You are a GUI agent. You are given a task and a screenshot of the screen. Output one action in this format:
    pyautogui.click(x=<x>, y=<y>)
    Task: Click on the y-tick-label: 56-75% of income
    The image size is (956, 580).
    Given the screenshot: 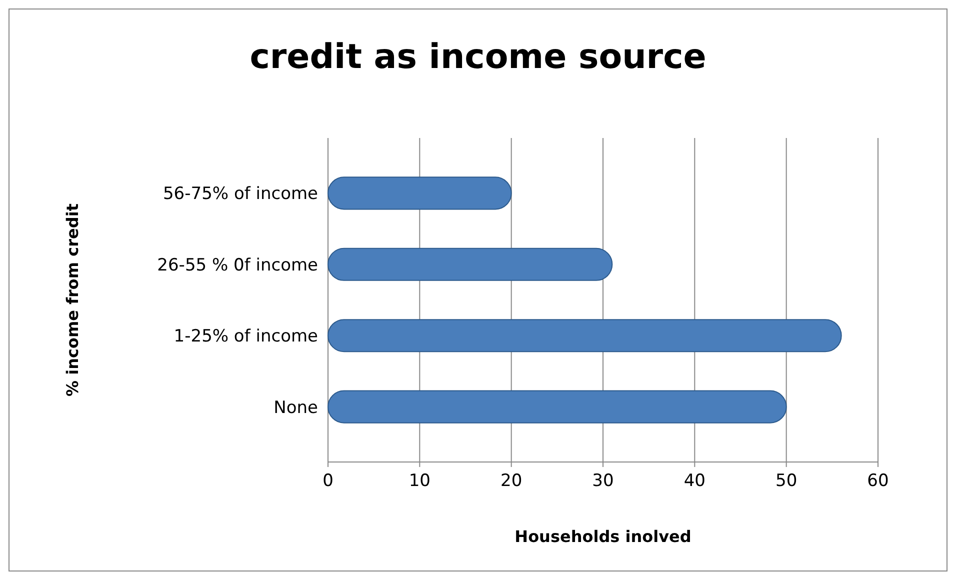 What is the action you would take?
    pyautogui.click(x=240, y=194)
    